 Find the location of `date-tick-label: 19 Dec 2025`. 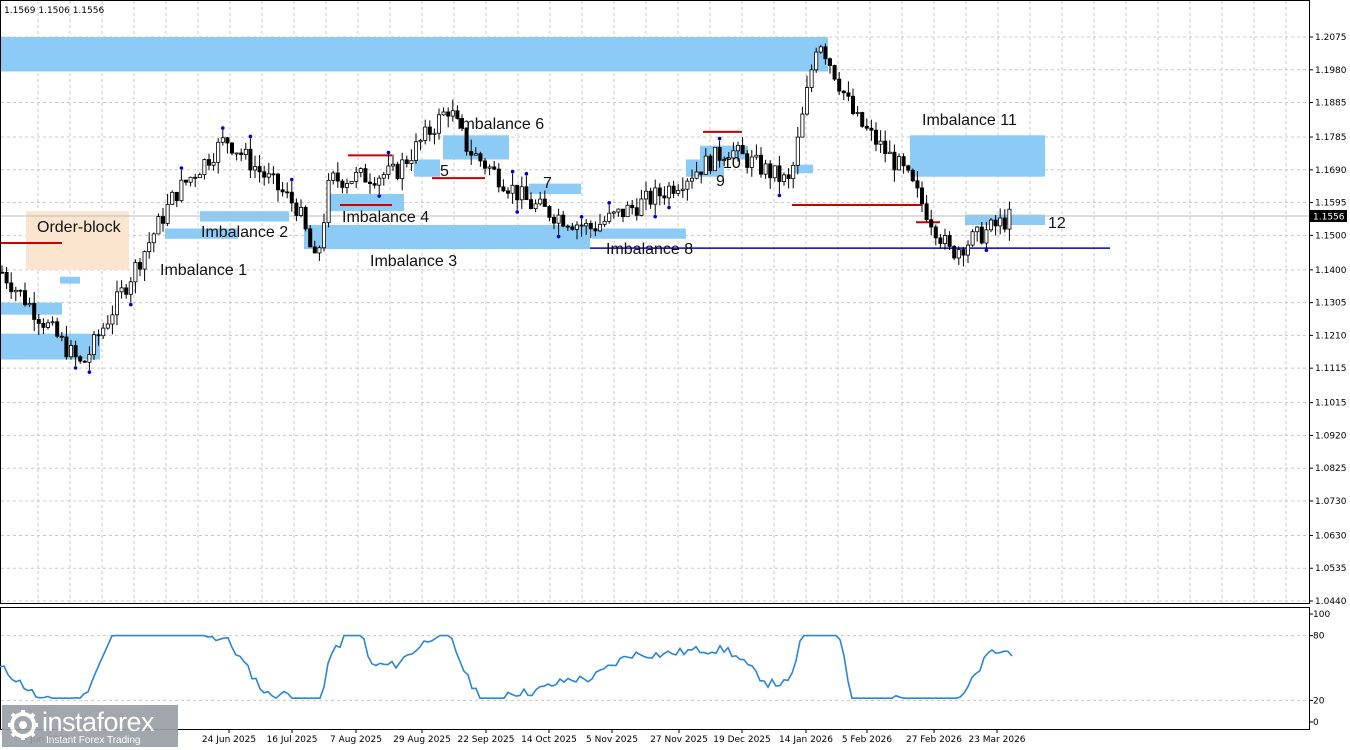

date-tick-label: 19 Dec 2025 is located at coordinates (742, 740).